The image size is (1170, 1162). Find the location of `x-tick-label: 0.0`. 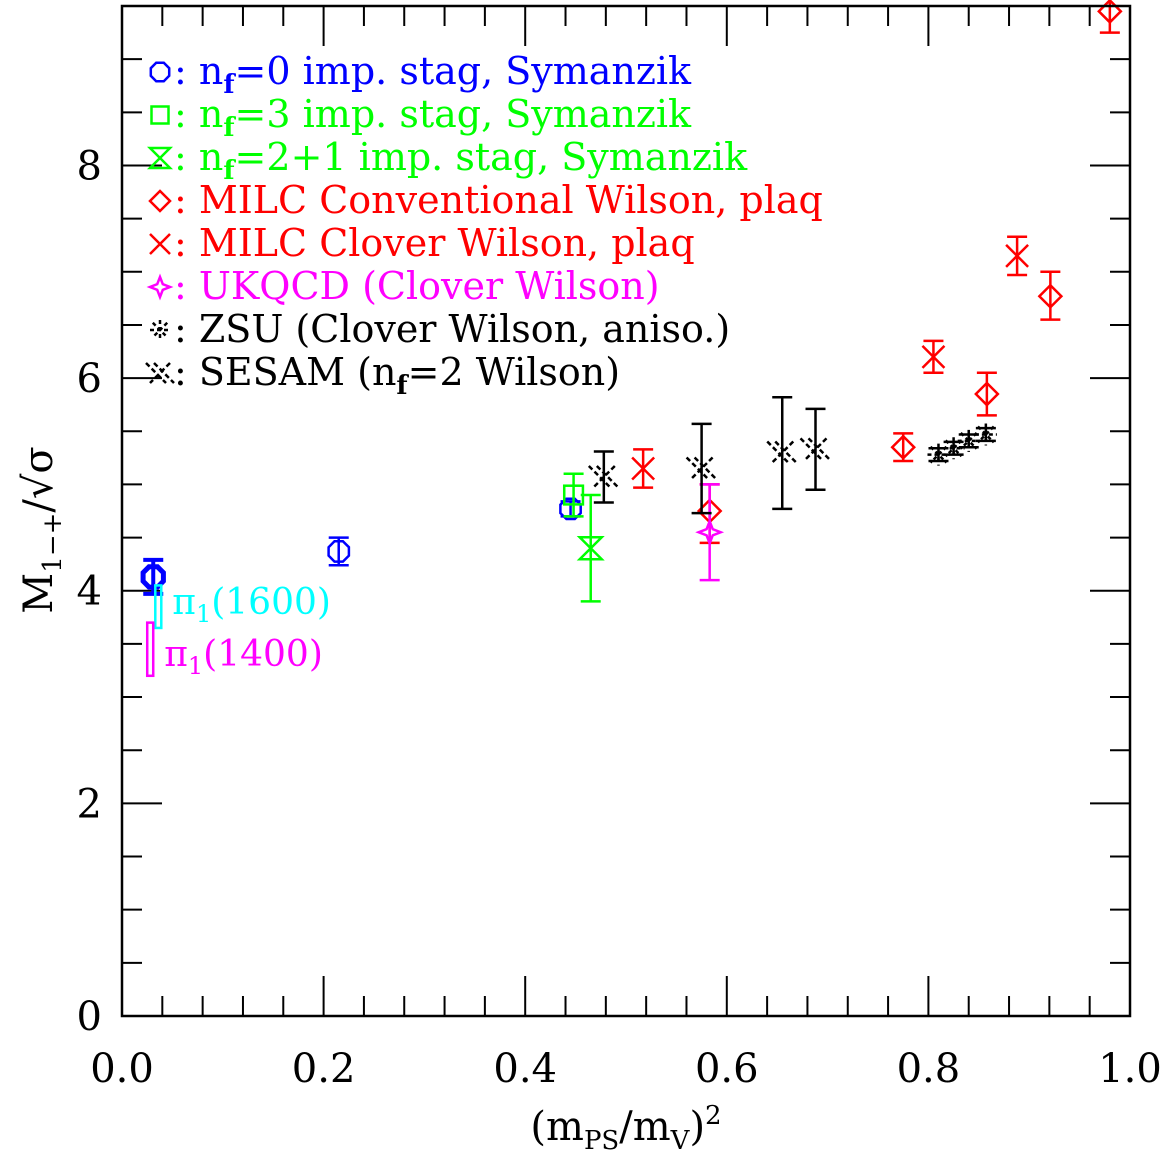

x-tick-label: 0.0 is located at coordinates (122, 1069).